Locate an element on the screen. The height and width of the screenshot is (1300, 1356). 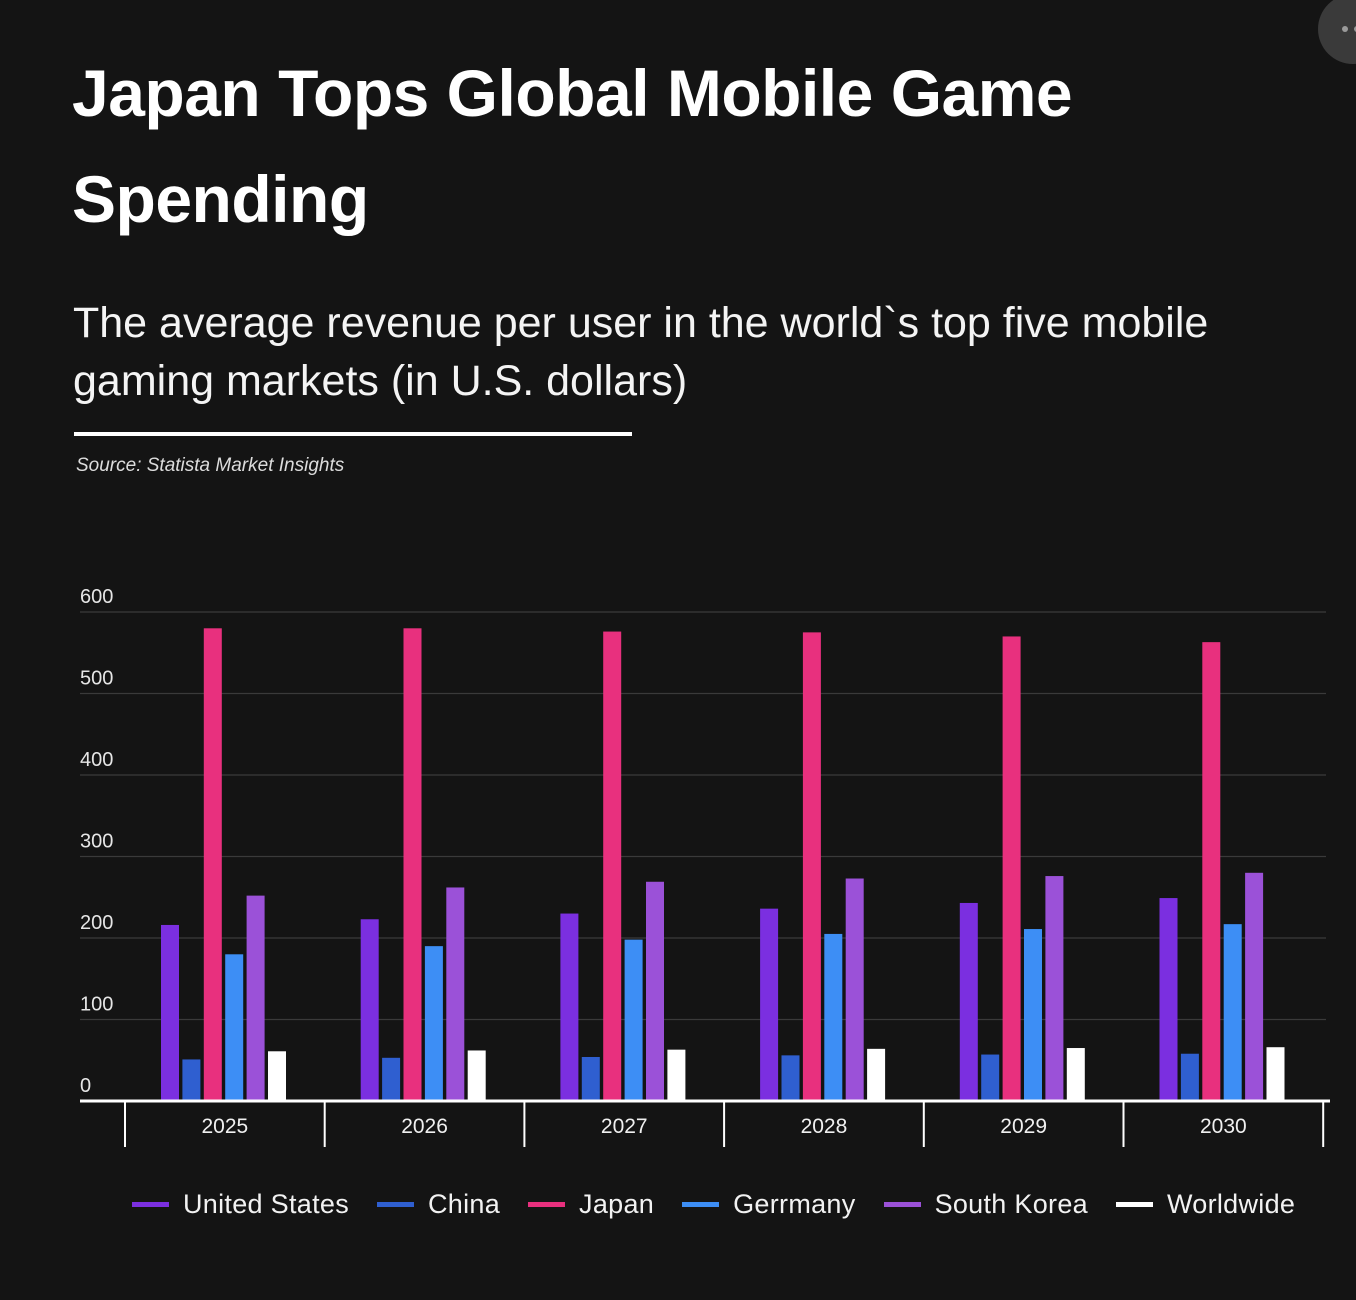
legend-item: South Korea is located at coordinates (985, 1204).